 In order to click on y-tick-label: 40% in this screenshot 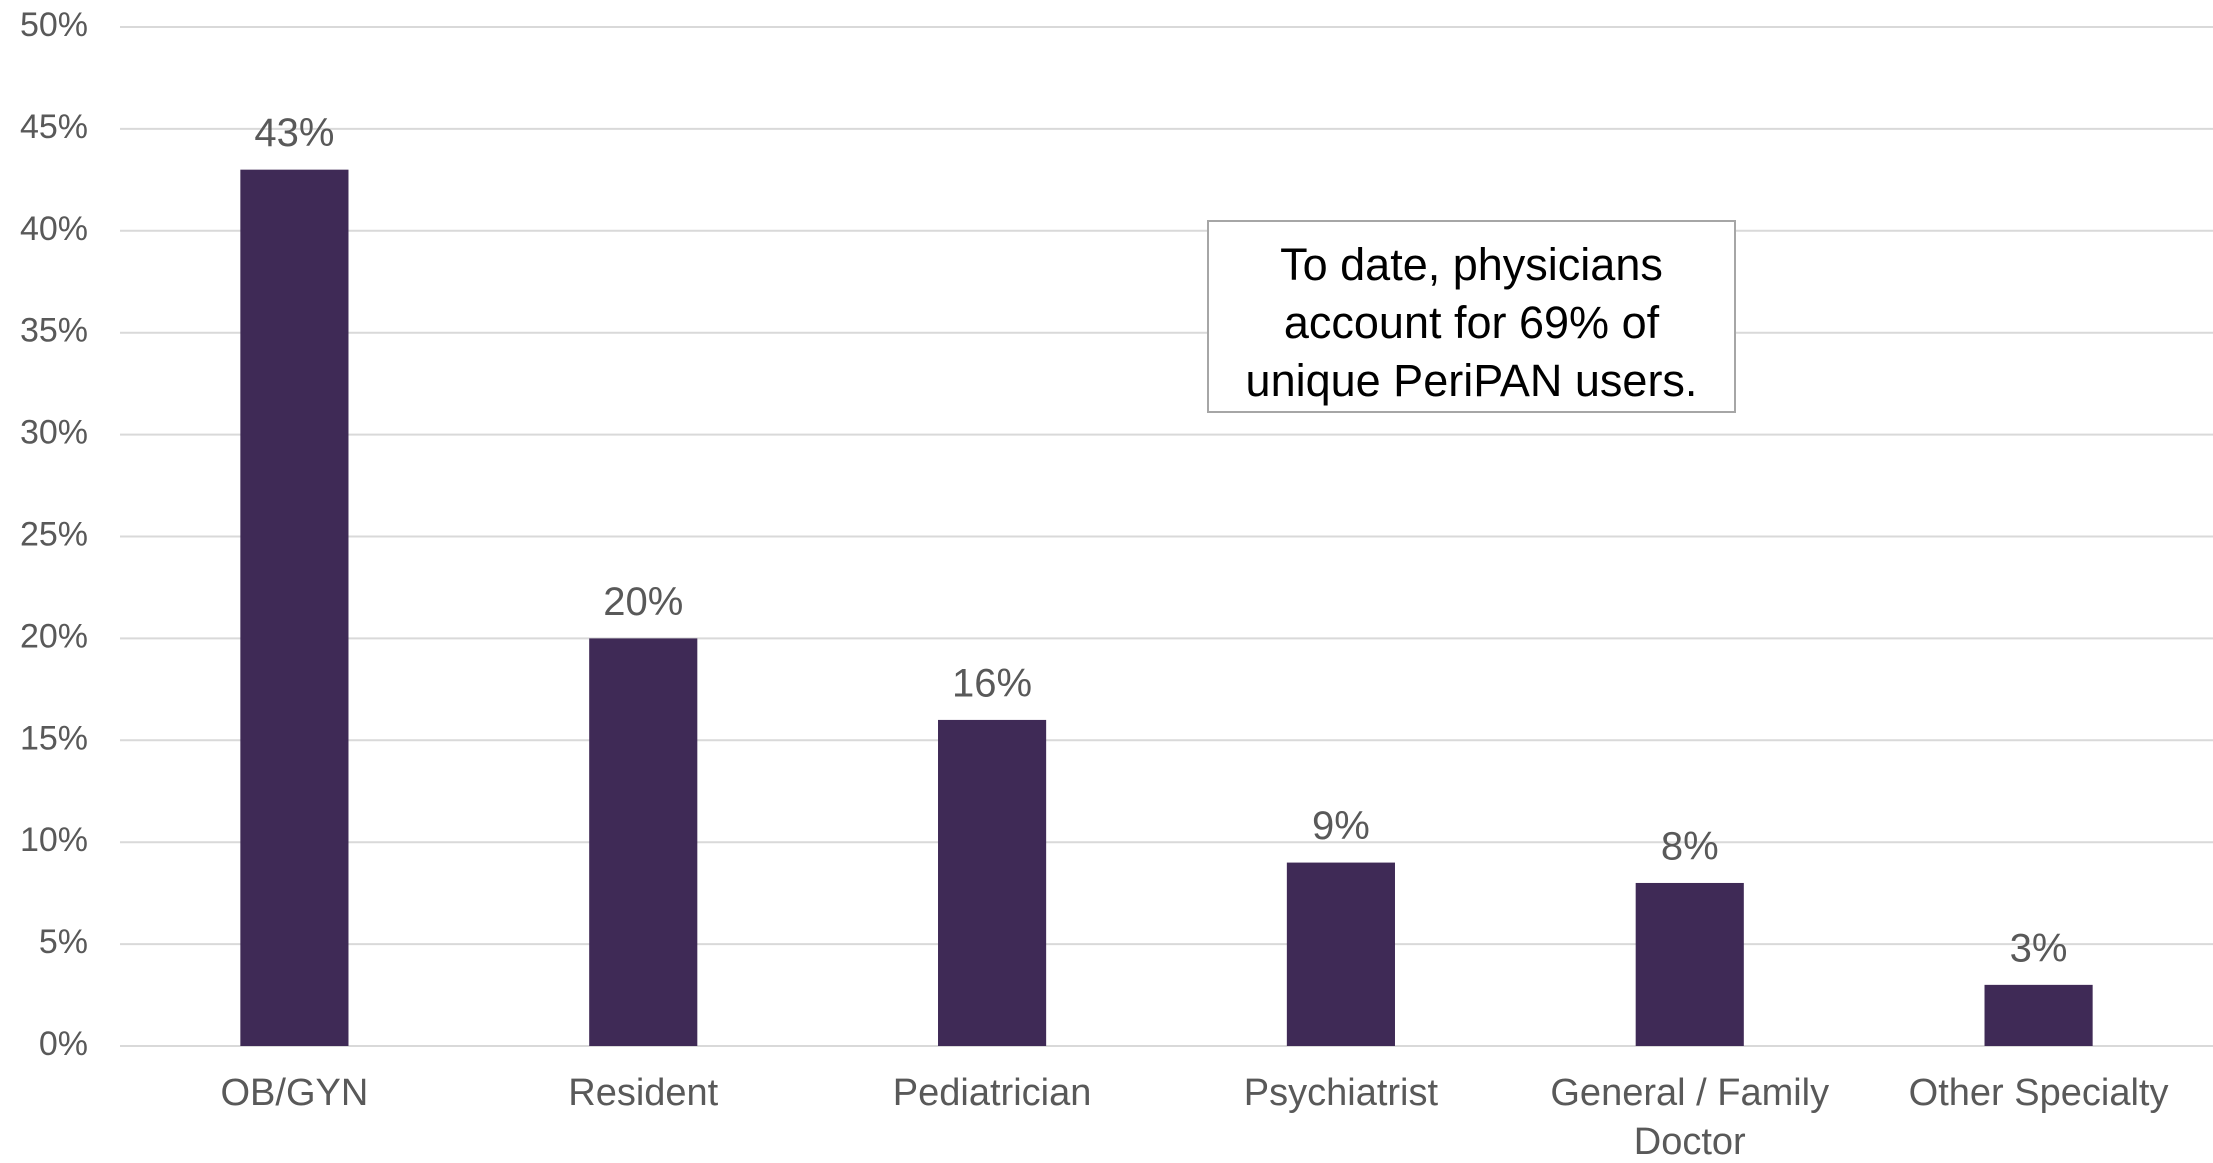, I will do `click(54, 229)`.